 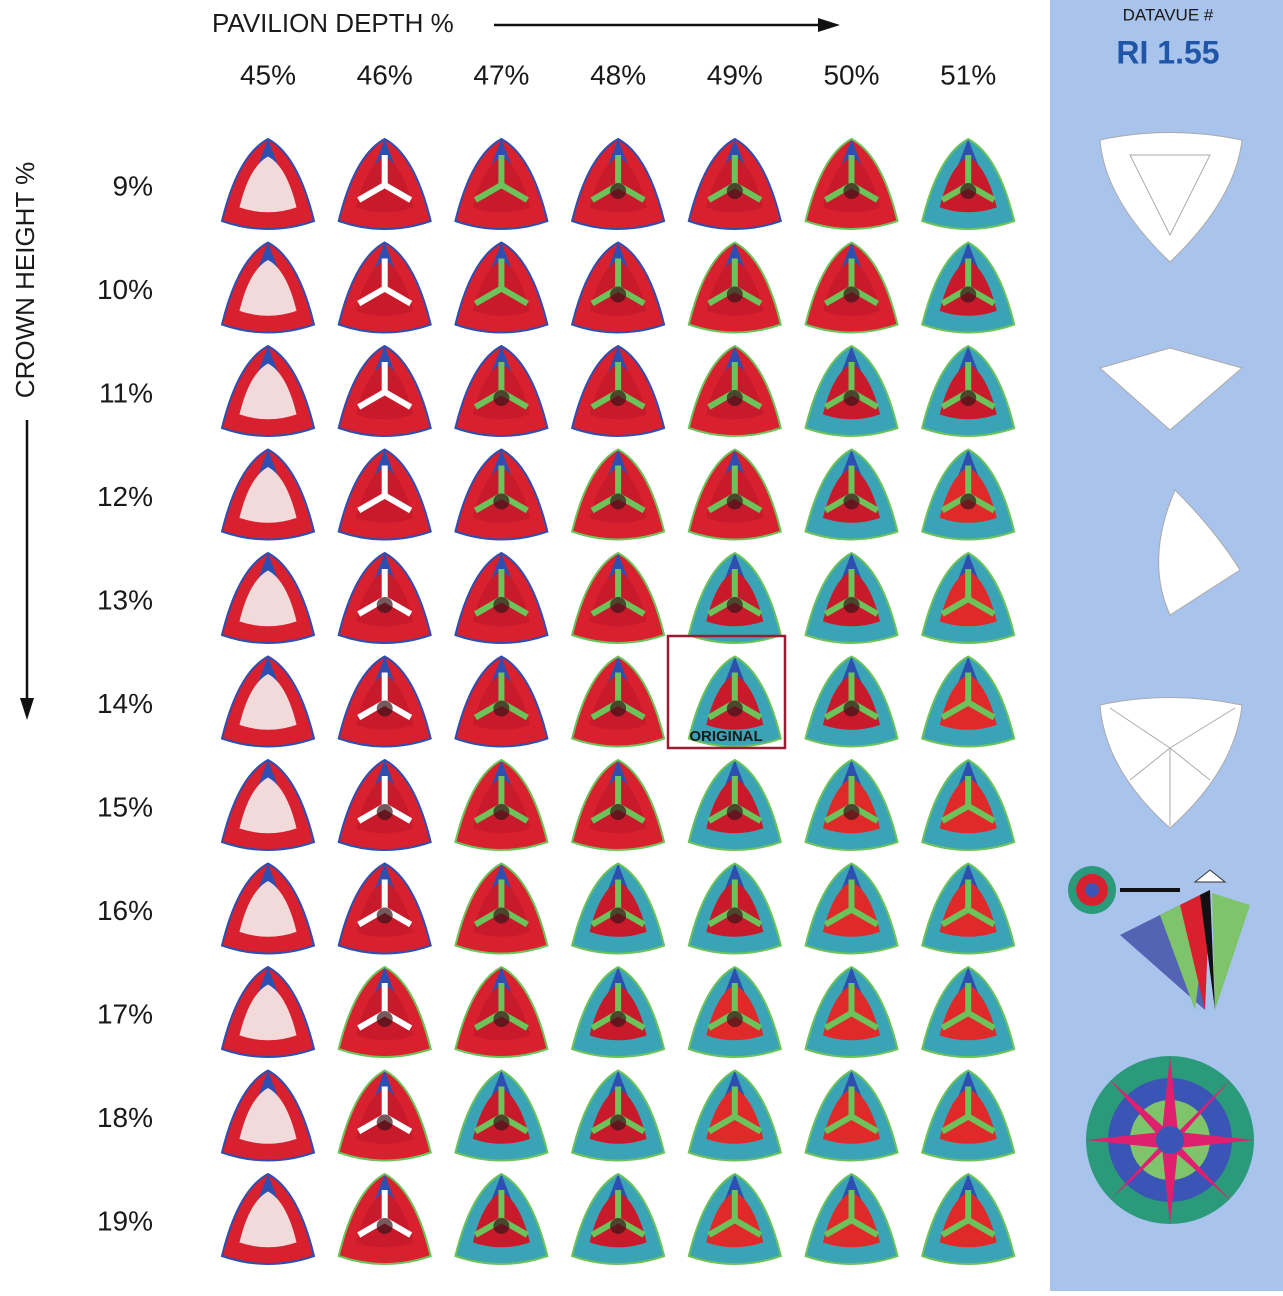 What do you see at coordinates (25, 280) in the screenshot?
I see `y-title: CROWN HEIGHT %` at bounding box center [25, 280].